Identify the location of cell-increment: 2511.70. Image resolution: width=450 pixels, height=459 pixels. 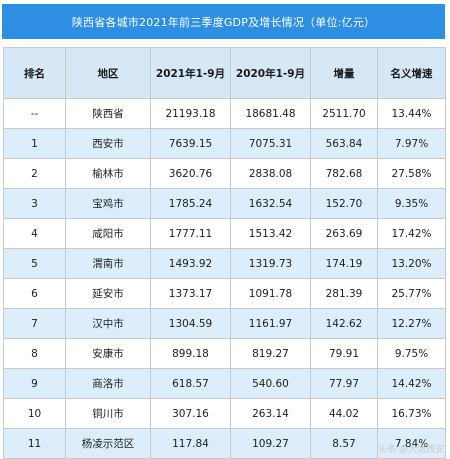
(344, 113).